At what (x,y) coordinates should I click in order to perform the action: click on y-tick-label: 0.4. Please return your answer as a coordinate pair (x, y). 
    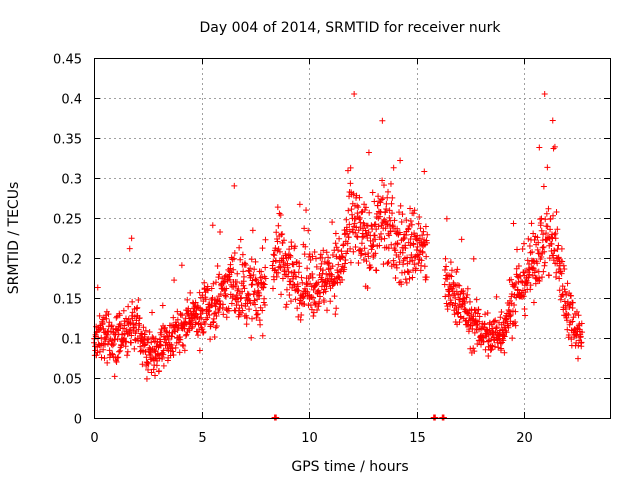
    Looking at the image, I should click on (71, 100).